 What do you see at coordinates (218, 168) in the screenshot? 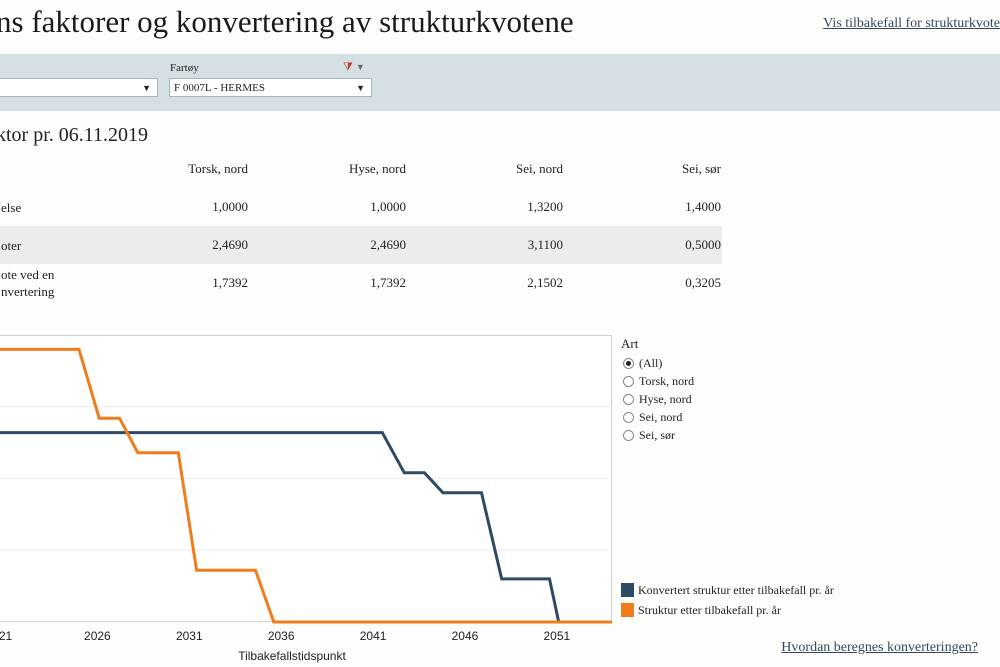
I see `column-header: Torsk, nord` at bounding box center [218, 168].